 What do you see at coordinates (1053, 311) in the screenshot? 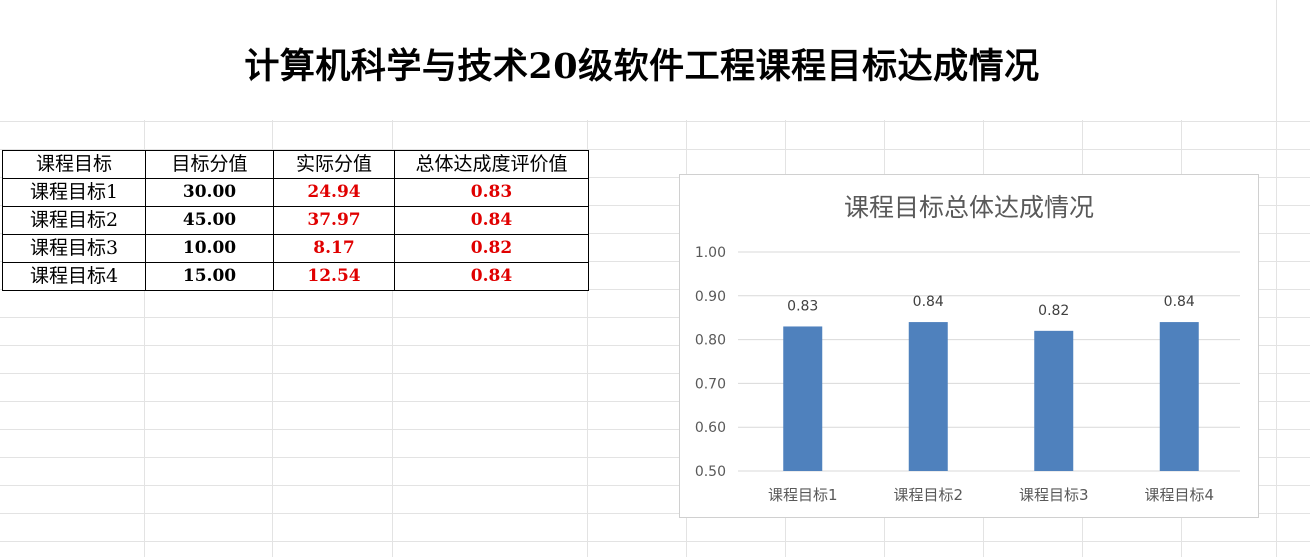
I see `data-label: 0.82` at bounding box center [1053, 311].